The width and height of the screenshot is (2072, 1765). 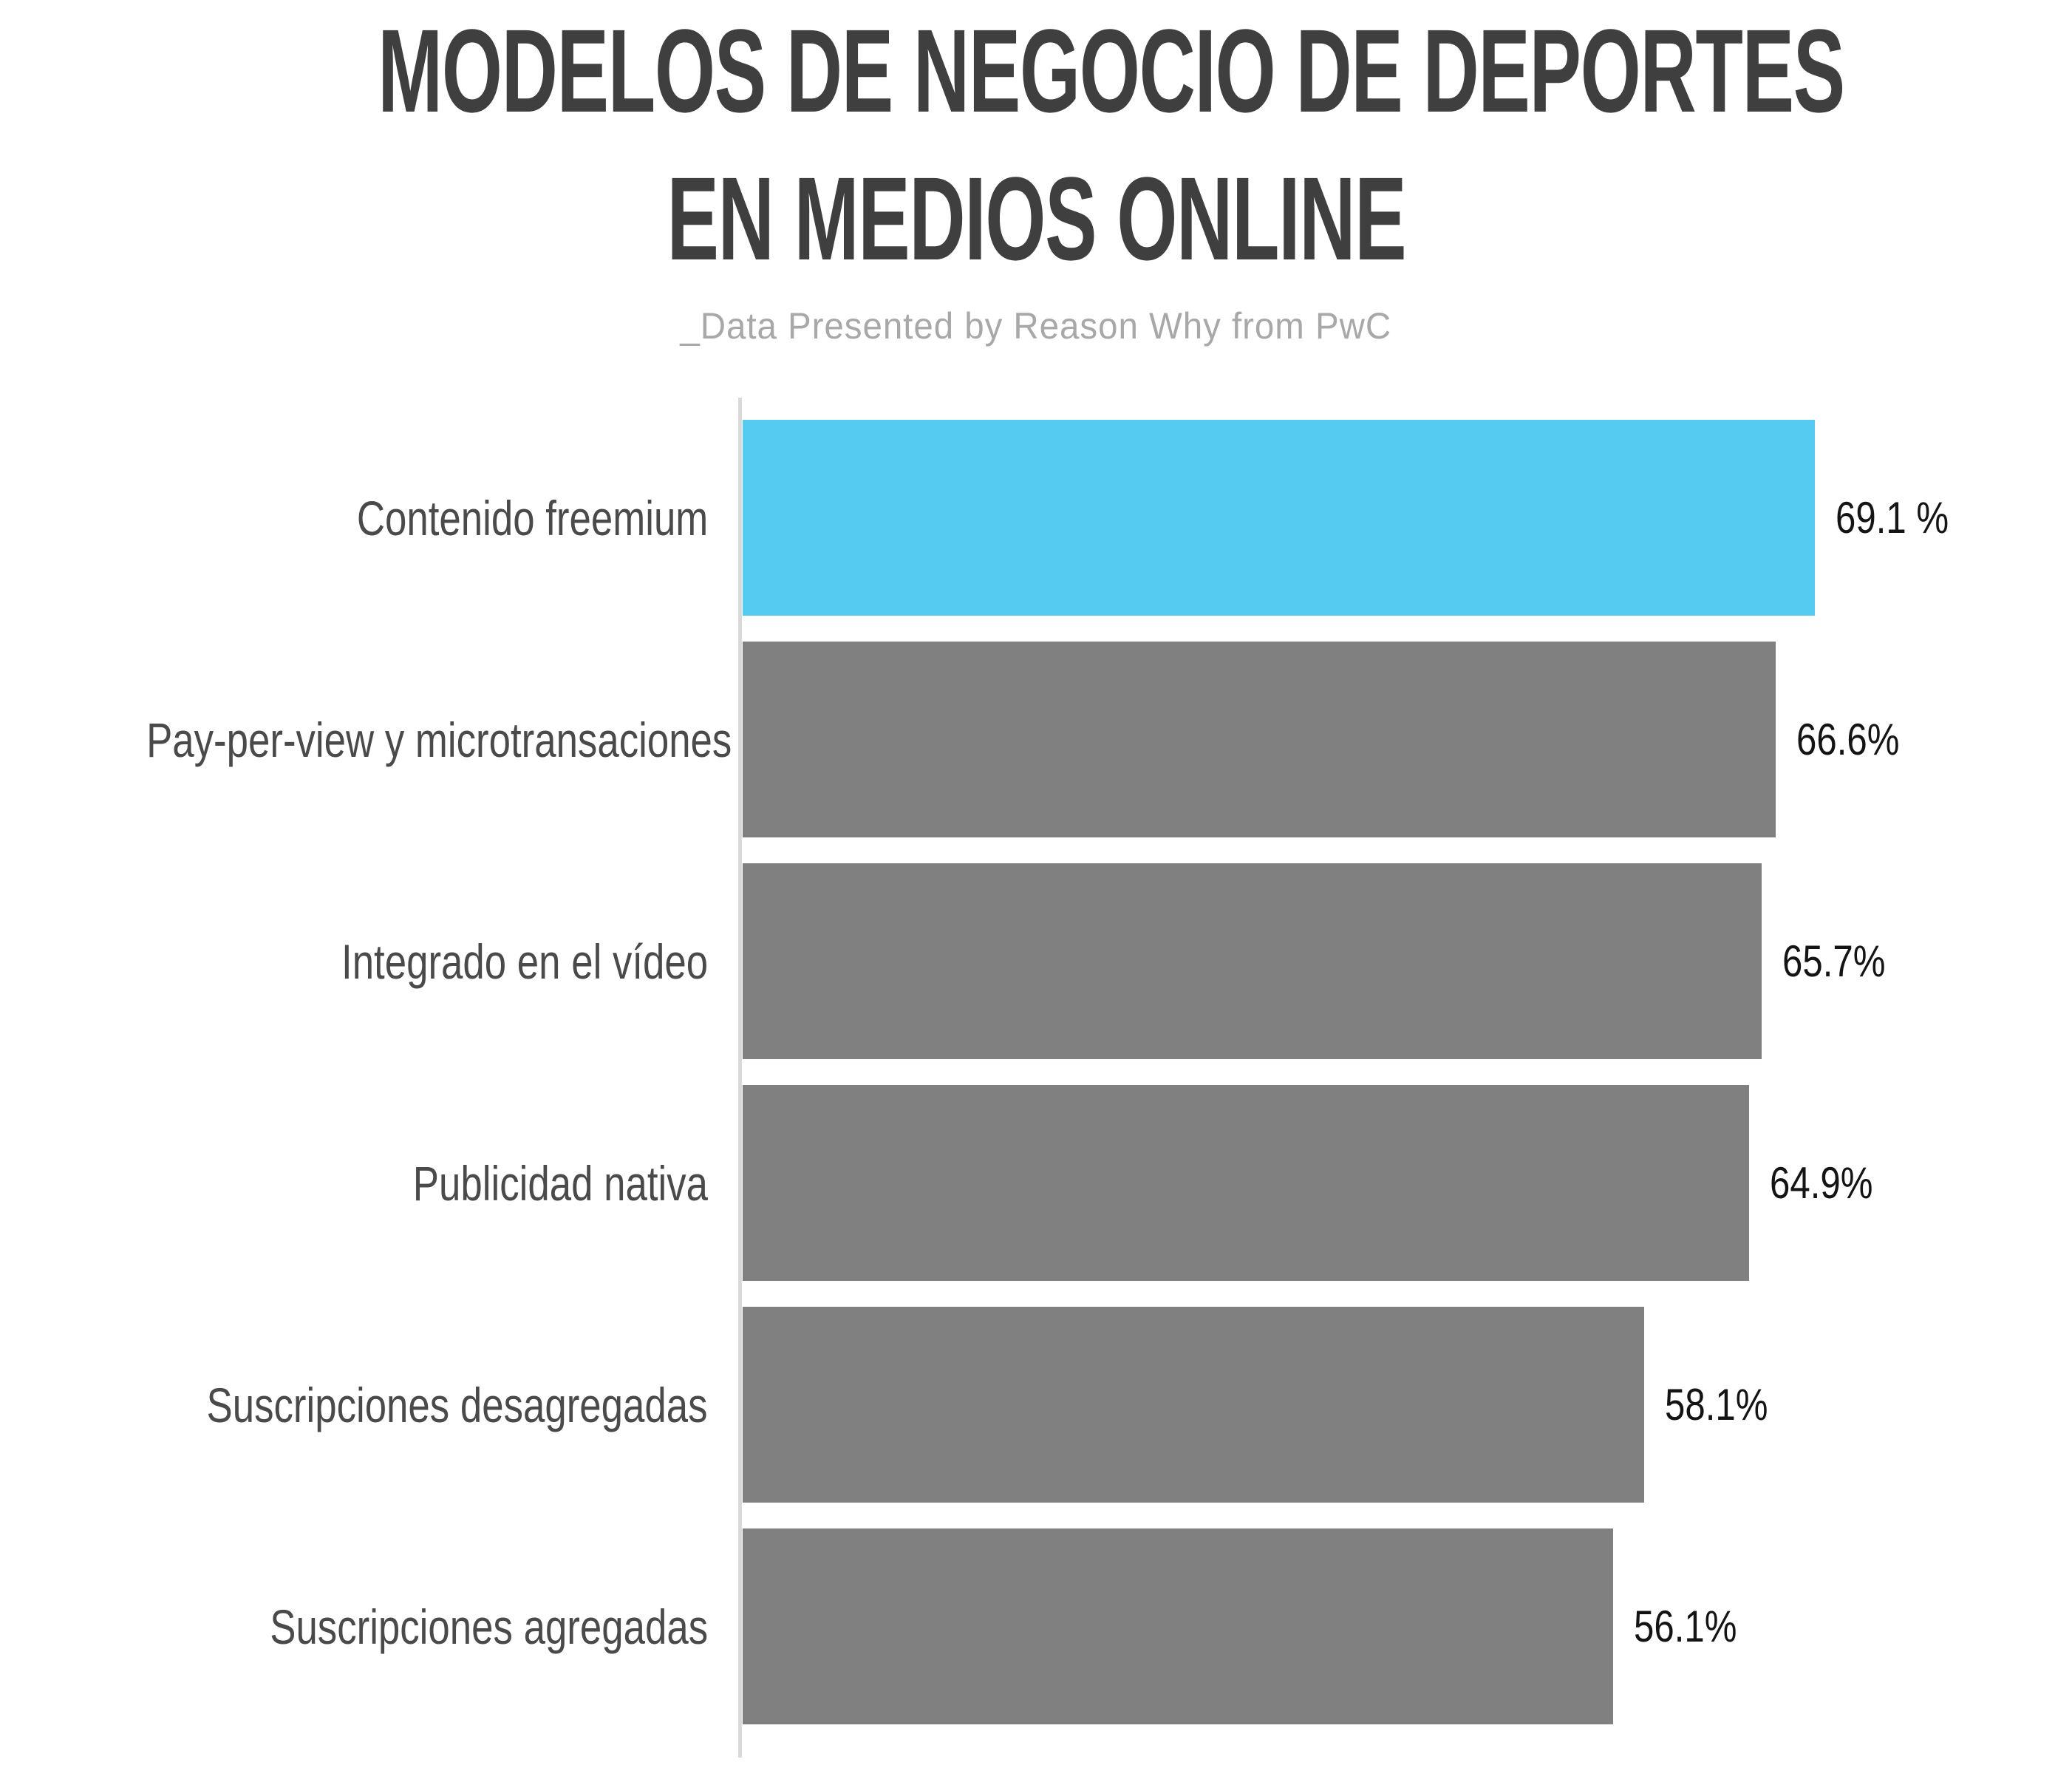 I want to click on bar-track: 69.1 %, so click(x=1407, y=518).